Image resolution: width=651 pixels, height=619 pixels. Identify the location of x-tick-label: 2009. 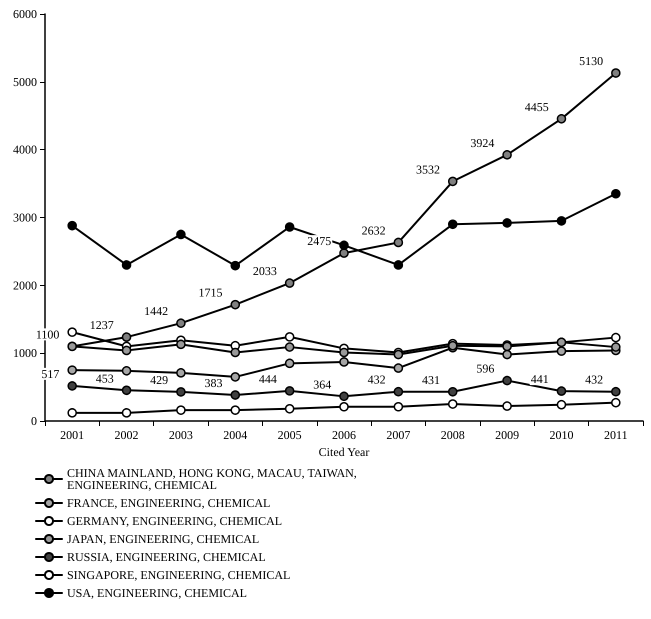
(507, 435).